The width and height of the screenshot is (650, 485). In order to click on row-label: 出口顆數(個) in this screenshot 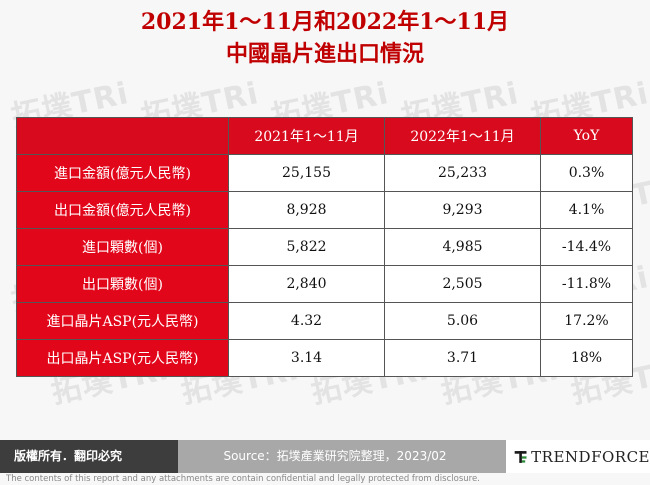, I will do `click(122, 284)`.